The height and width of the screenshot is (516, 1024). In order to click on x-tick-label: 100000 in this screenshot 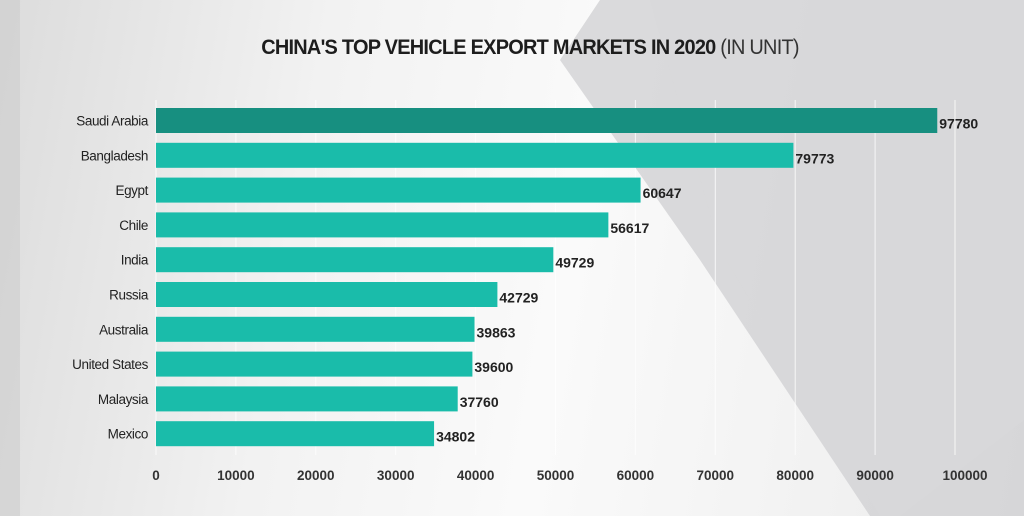, I will do `click(964, 475)`.